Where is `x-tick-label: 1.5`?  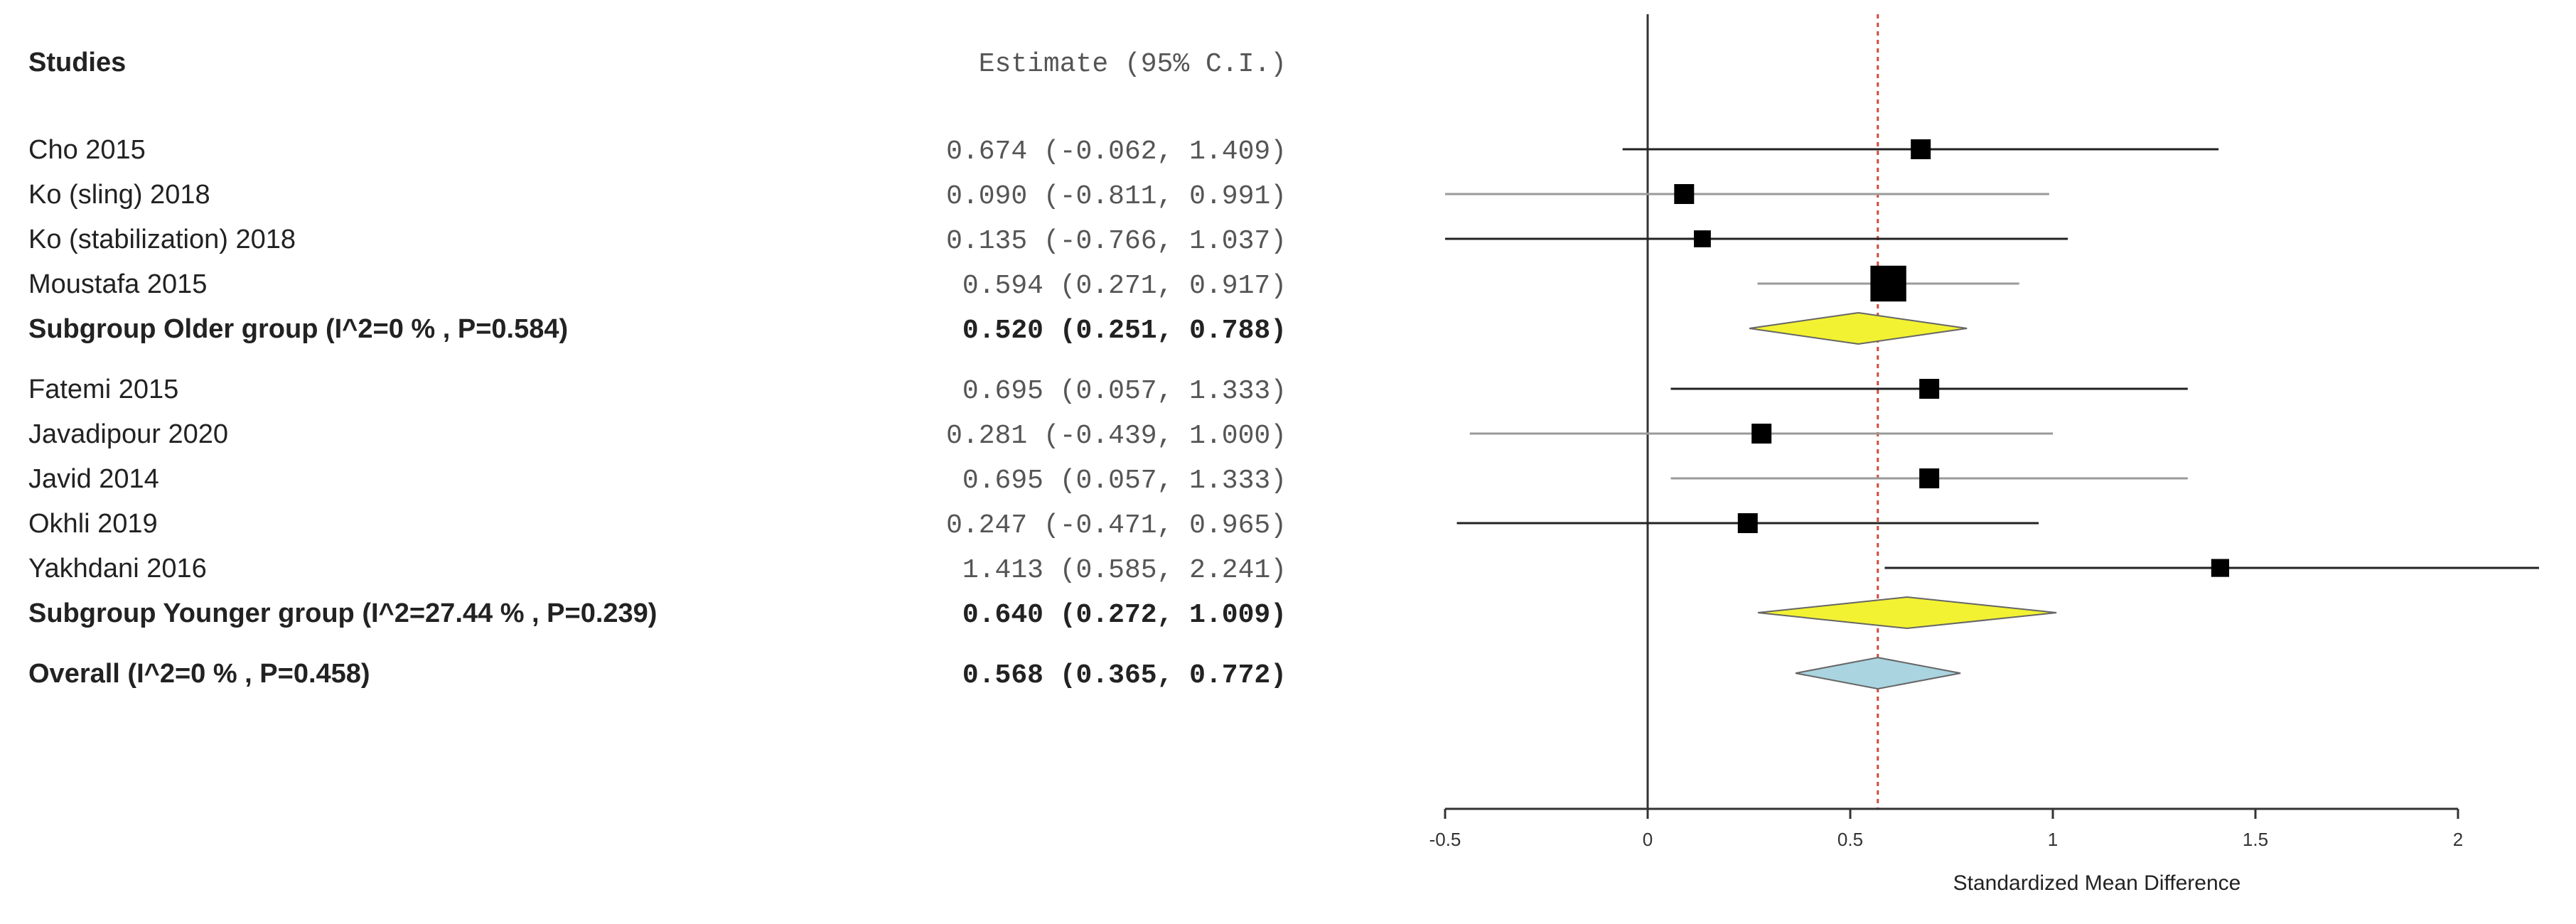 x-tick-label: 1.5 is located at coordinates (2255, 840).